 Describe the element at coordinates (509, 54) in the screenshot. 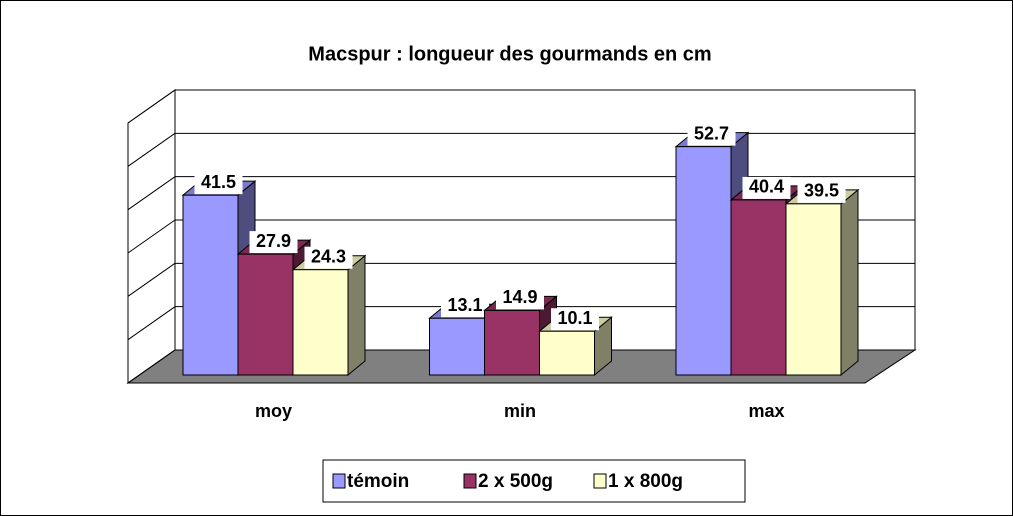

I see `chart-title: Macspur : longueur des gourmands en cm` at that location.